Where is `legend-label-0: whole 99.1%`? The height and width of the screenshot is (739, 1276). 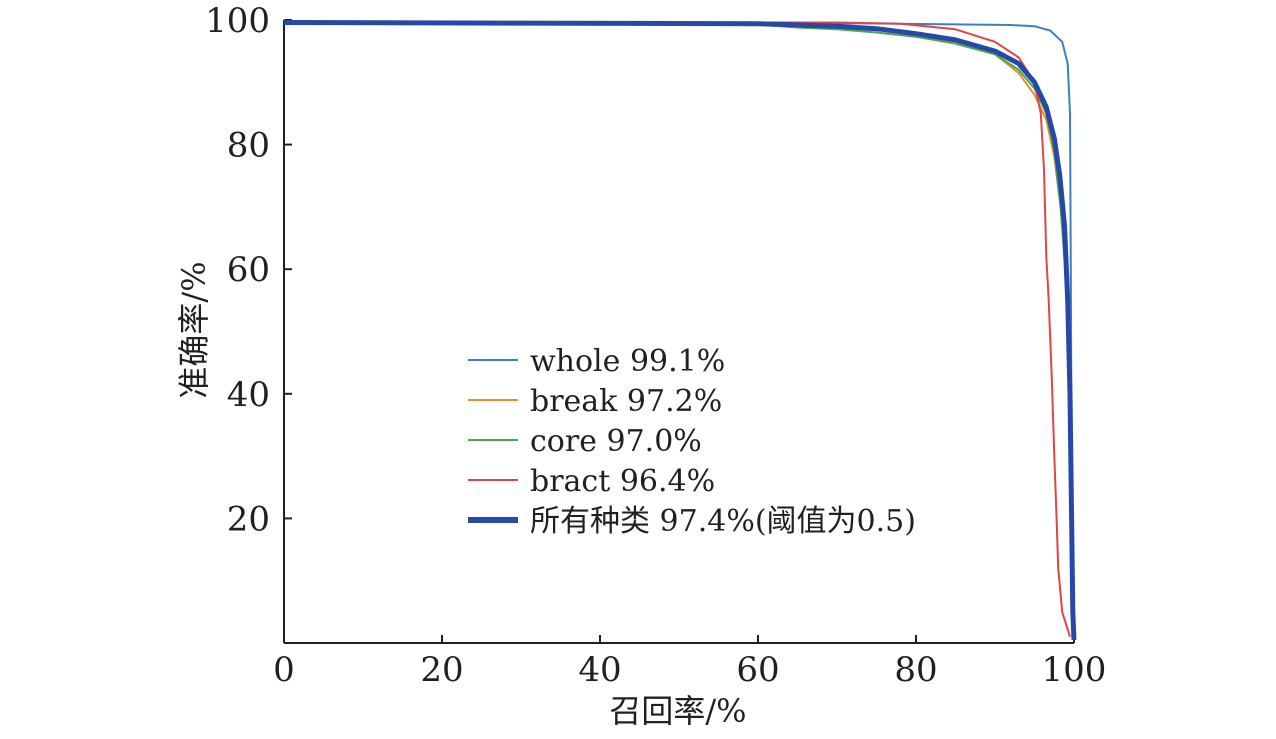
legend-label-0: whole 99.1% is located at coordinates (627, 361).